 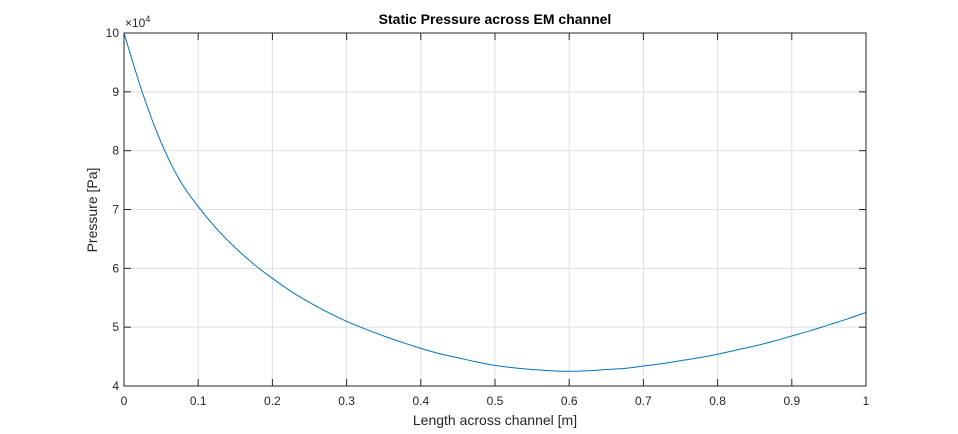 I want to click on x-tick-label: 0.3, so click(x=346, y=401).